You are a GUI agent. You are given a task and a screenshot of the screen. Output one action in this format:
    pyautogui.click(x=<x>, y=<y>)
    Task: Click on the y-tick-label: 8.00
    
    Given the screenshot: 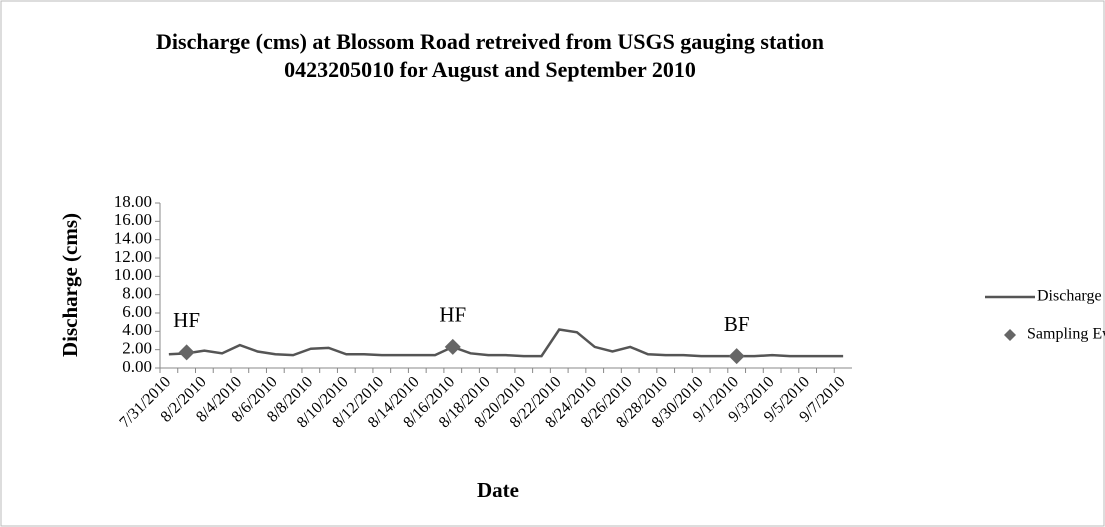 What is the action you would take?
    pyautogui.click(x=137, y=293)
    